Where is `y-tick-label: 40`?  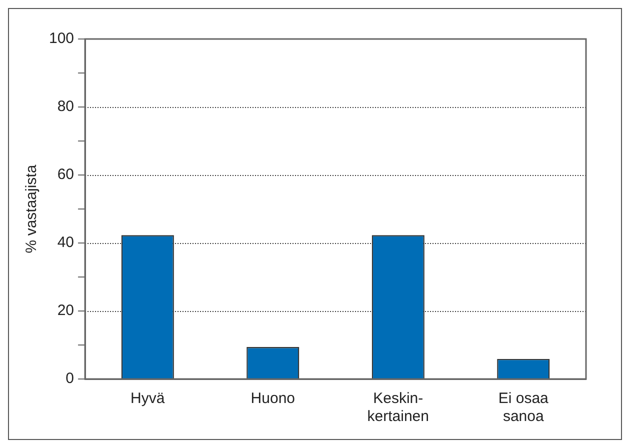 y-tick-label: 40 is located at coordinates (65, 243).